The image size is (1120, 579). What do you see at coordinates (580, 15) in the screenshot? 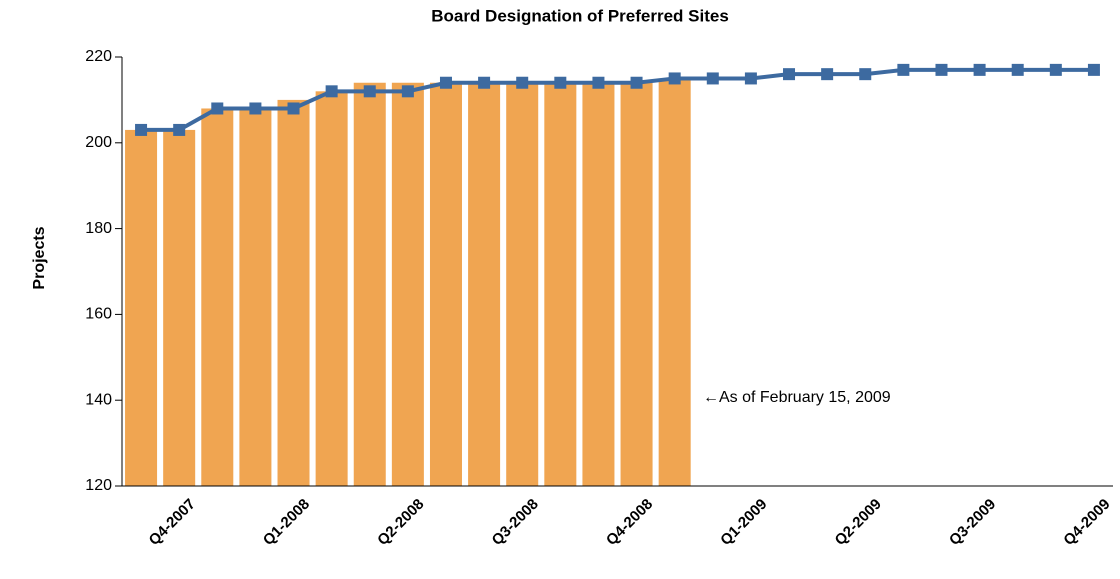
I see `chart-title: Board Designation of Preferred Sites` at bounding box center [580, 15].